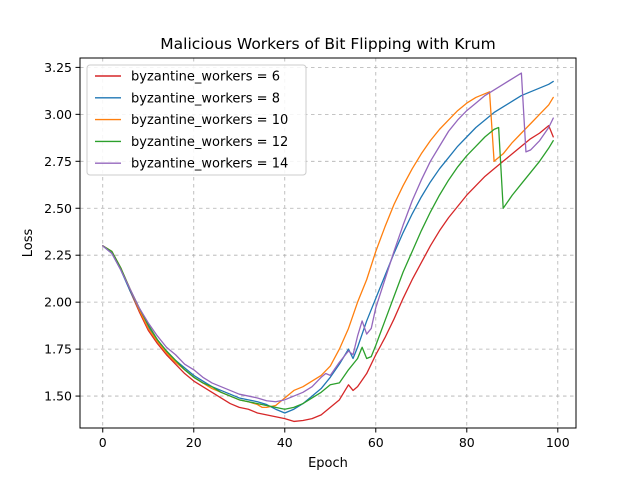 The image size is (640, 480). Describe the element at coordinates (58, 67) in the screenshot. I see `y-tick-label: 3.25` at that location.